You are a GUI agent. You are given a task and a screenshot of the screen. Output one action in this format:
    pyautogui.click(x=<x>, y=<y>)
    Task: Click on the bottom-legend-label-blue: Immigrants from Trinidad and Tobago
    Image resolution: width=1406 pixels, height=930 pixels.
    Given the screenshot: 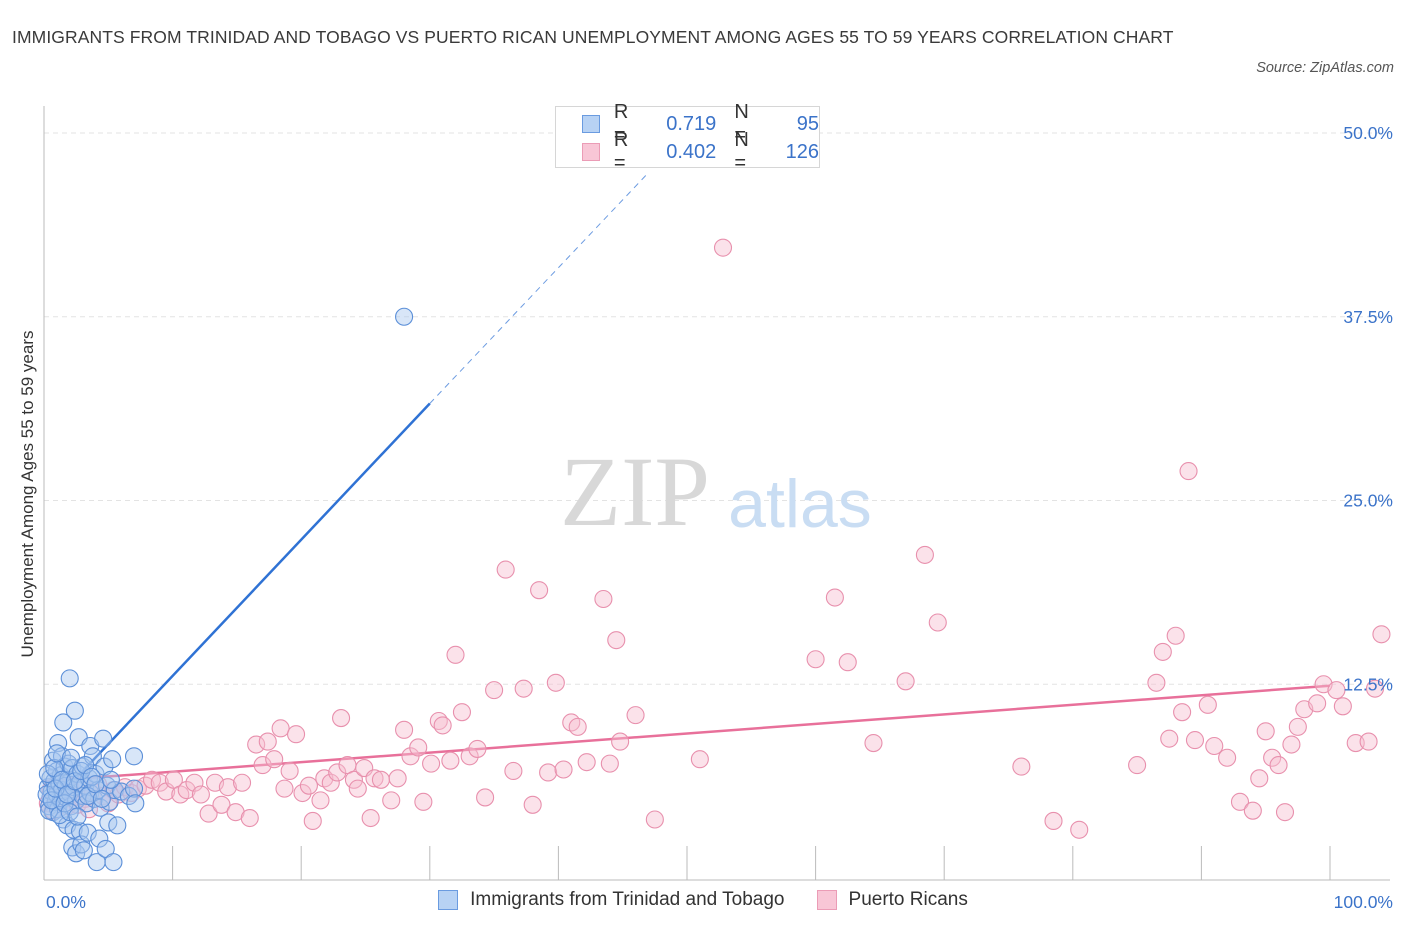 What is the action you would take?
    pyautogui.click(x=627, y=899)
    